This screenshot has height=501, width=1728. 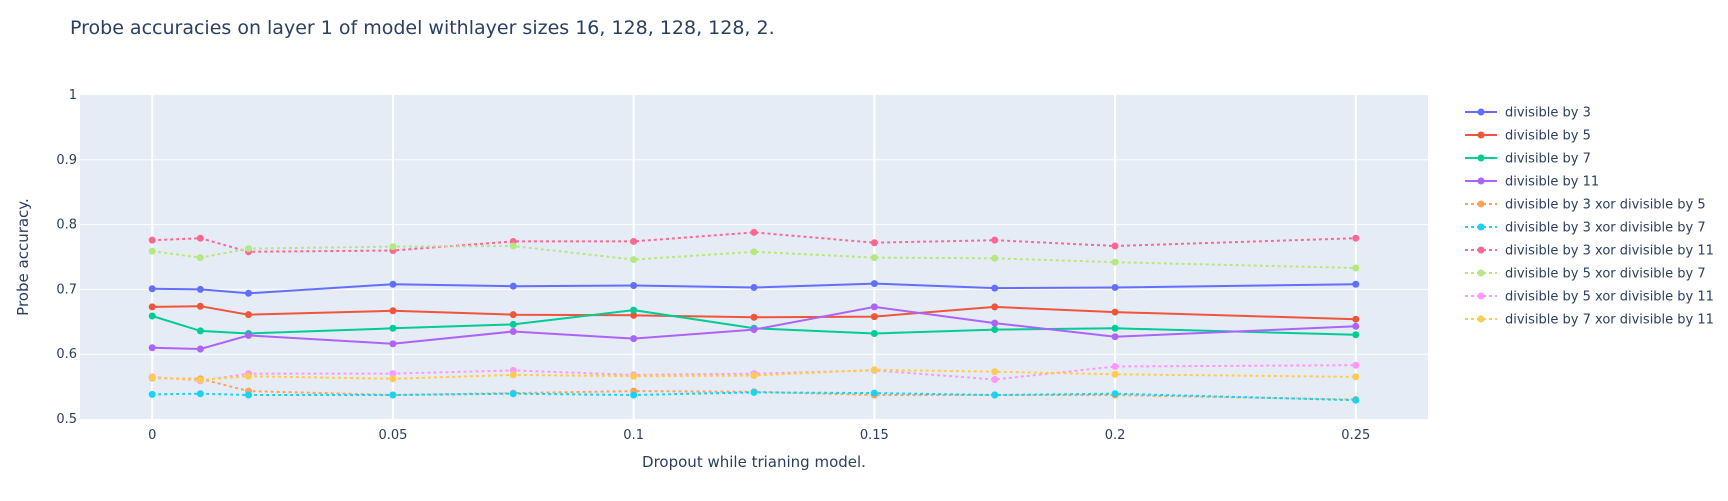 What do you see at coordinates (1605, 205) in the screenshot?
I see `legend-label: divisible by 3 xor divisible by 5` at bounding box center [1605, 205].